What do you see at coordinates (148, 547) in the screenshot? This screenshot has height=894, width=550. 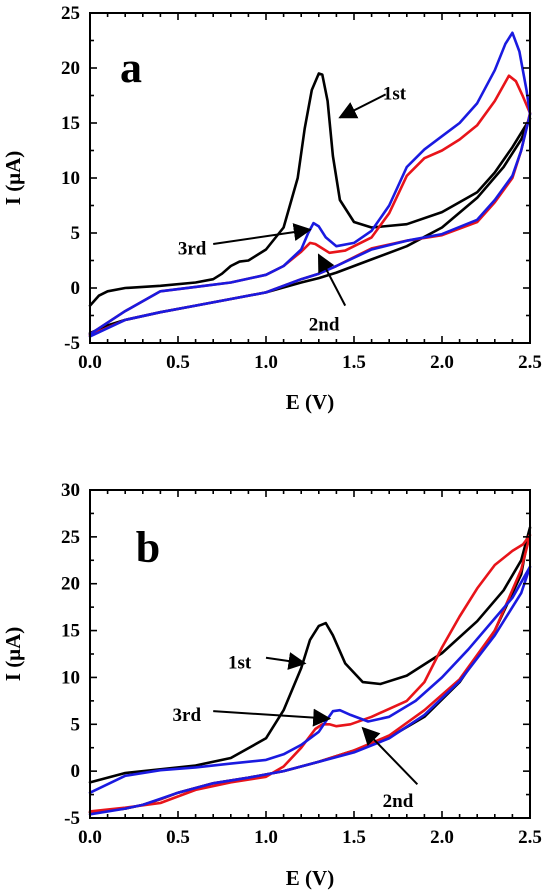 I see `panel-label: b` at bounding box center [148, 547].